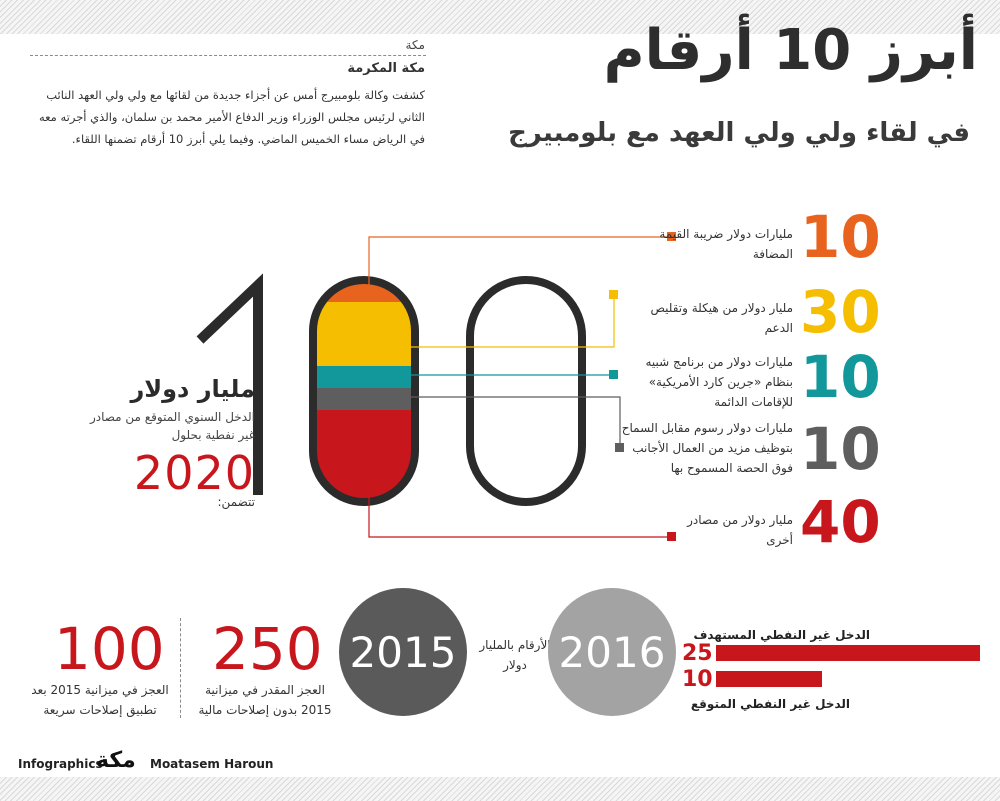  I want to click on contains-label: تتضمن:, so click(236, 502).